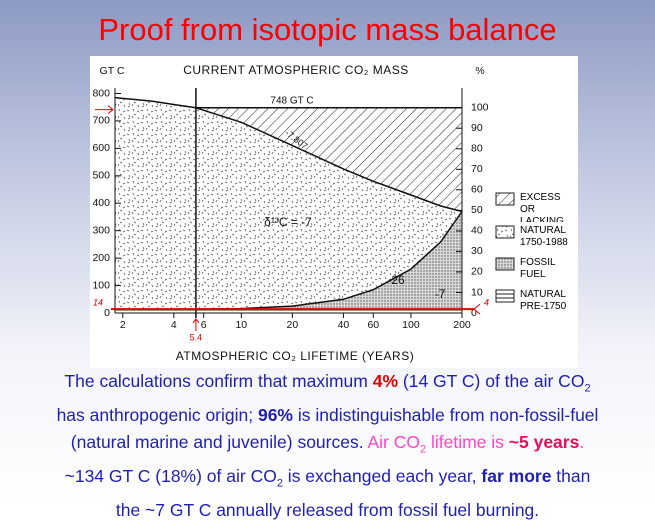 Image resolution: width=655 pixels, height=523 pixels. Describe the element at coordinates (587, 389) in the screenshot. I see `text-segment: 2` at that location.